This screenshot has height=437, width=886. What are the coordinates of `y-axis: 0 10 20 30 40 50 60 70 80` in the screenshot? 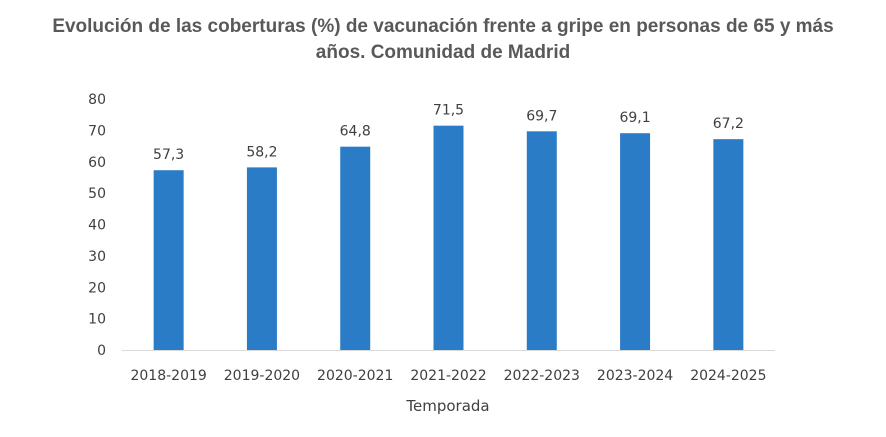 It's located at (97, 225).